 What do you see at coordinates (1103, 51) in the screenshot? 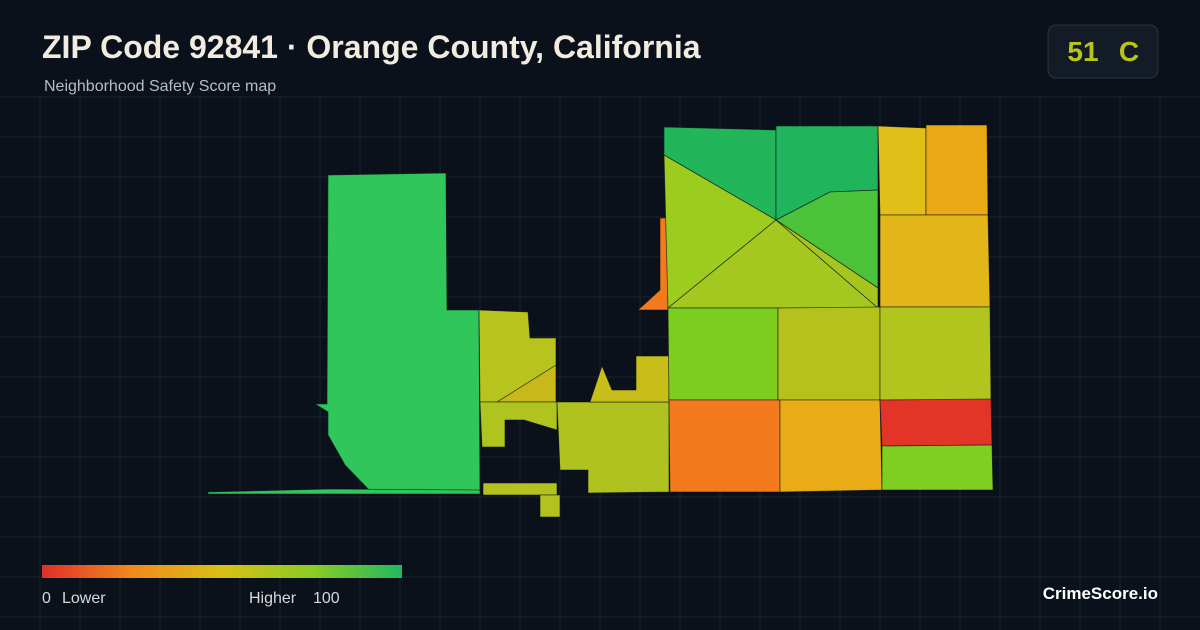
I see `score-badge` at bounding box center [1103, 51].